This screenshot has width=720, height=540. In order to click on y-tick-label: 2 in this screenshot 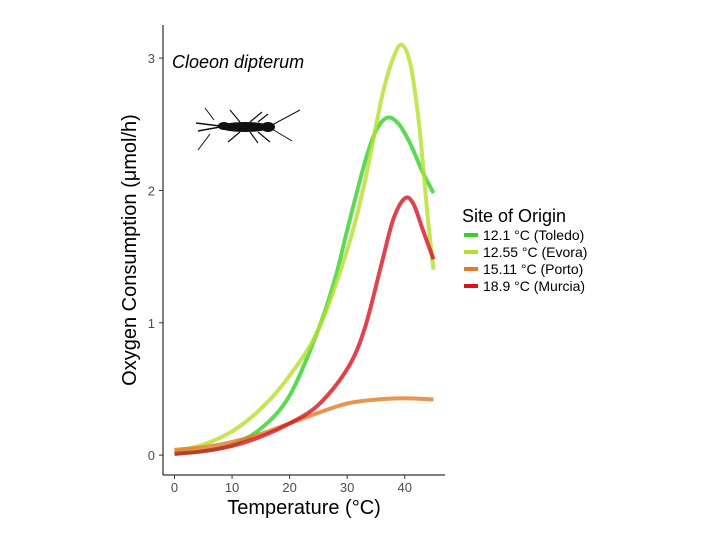, I will do `click(151, 190)`.